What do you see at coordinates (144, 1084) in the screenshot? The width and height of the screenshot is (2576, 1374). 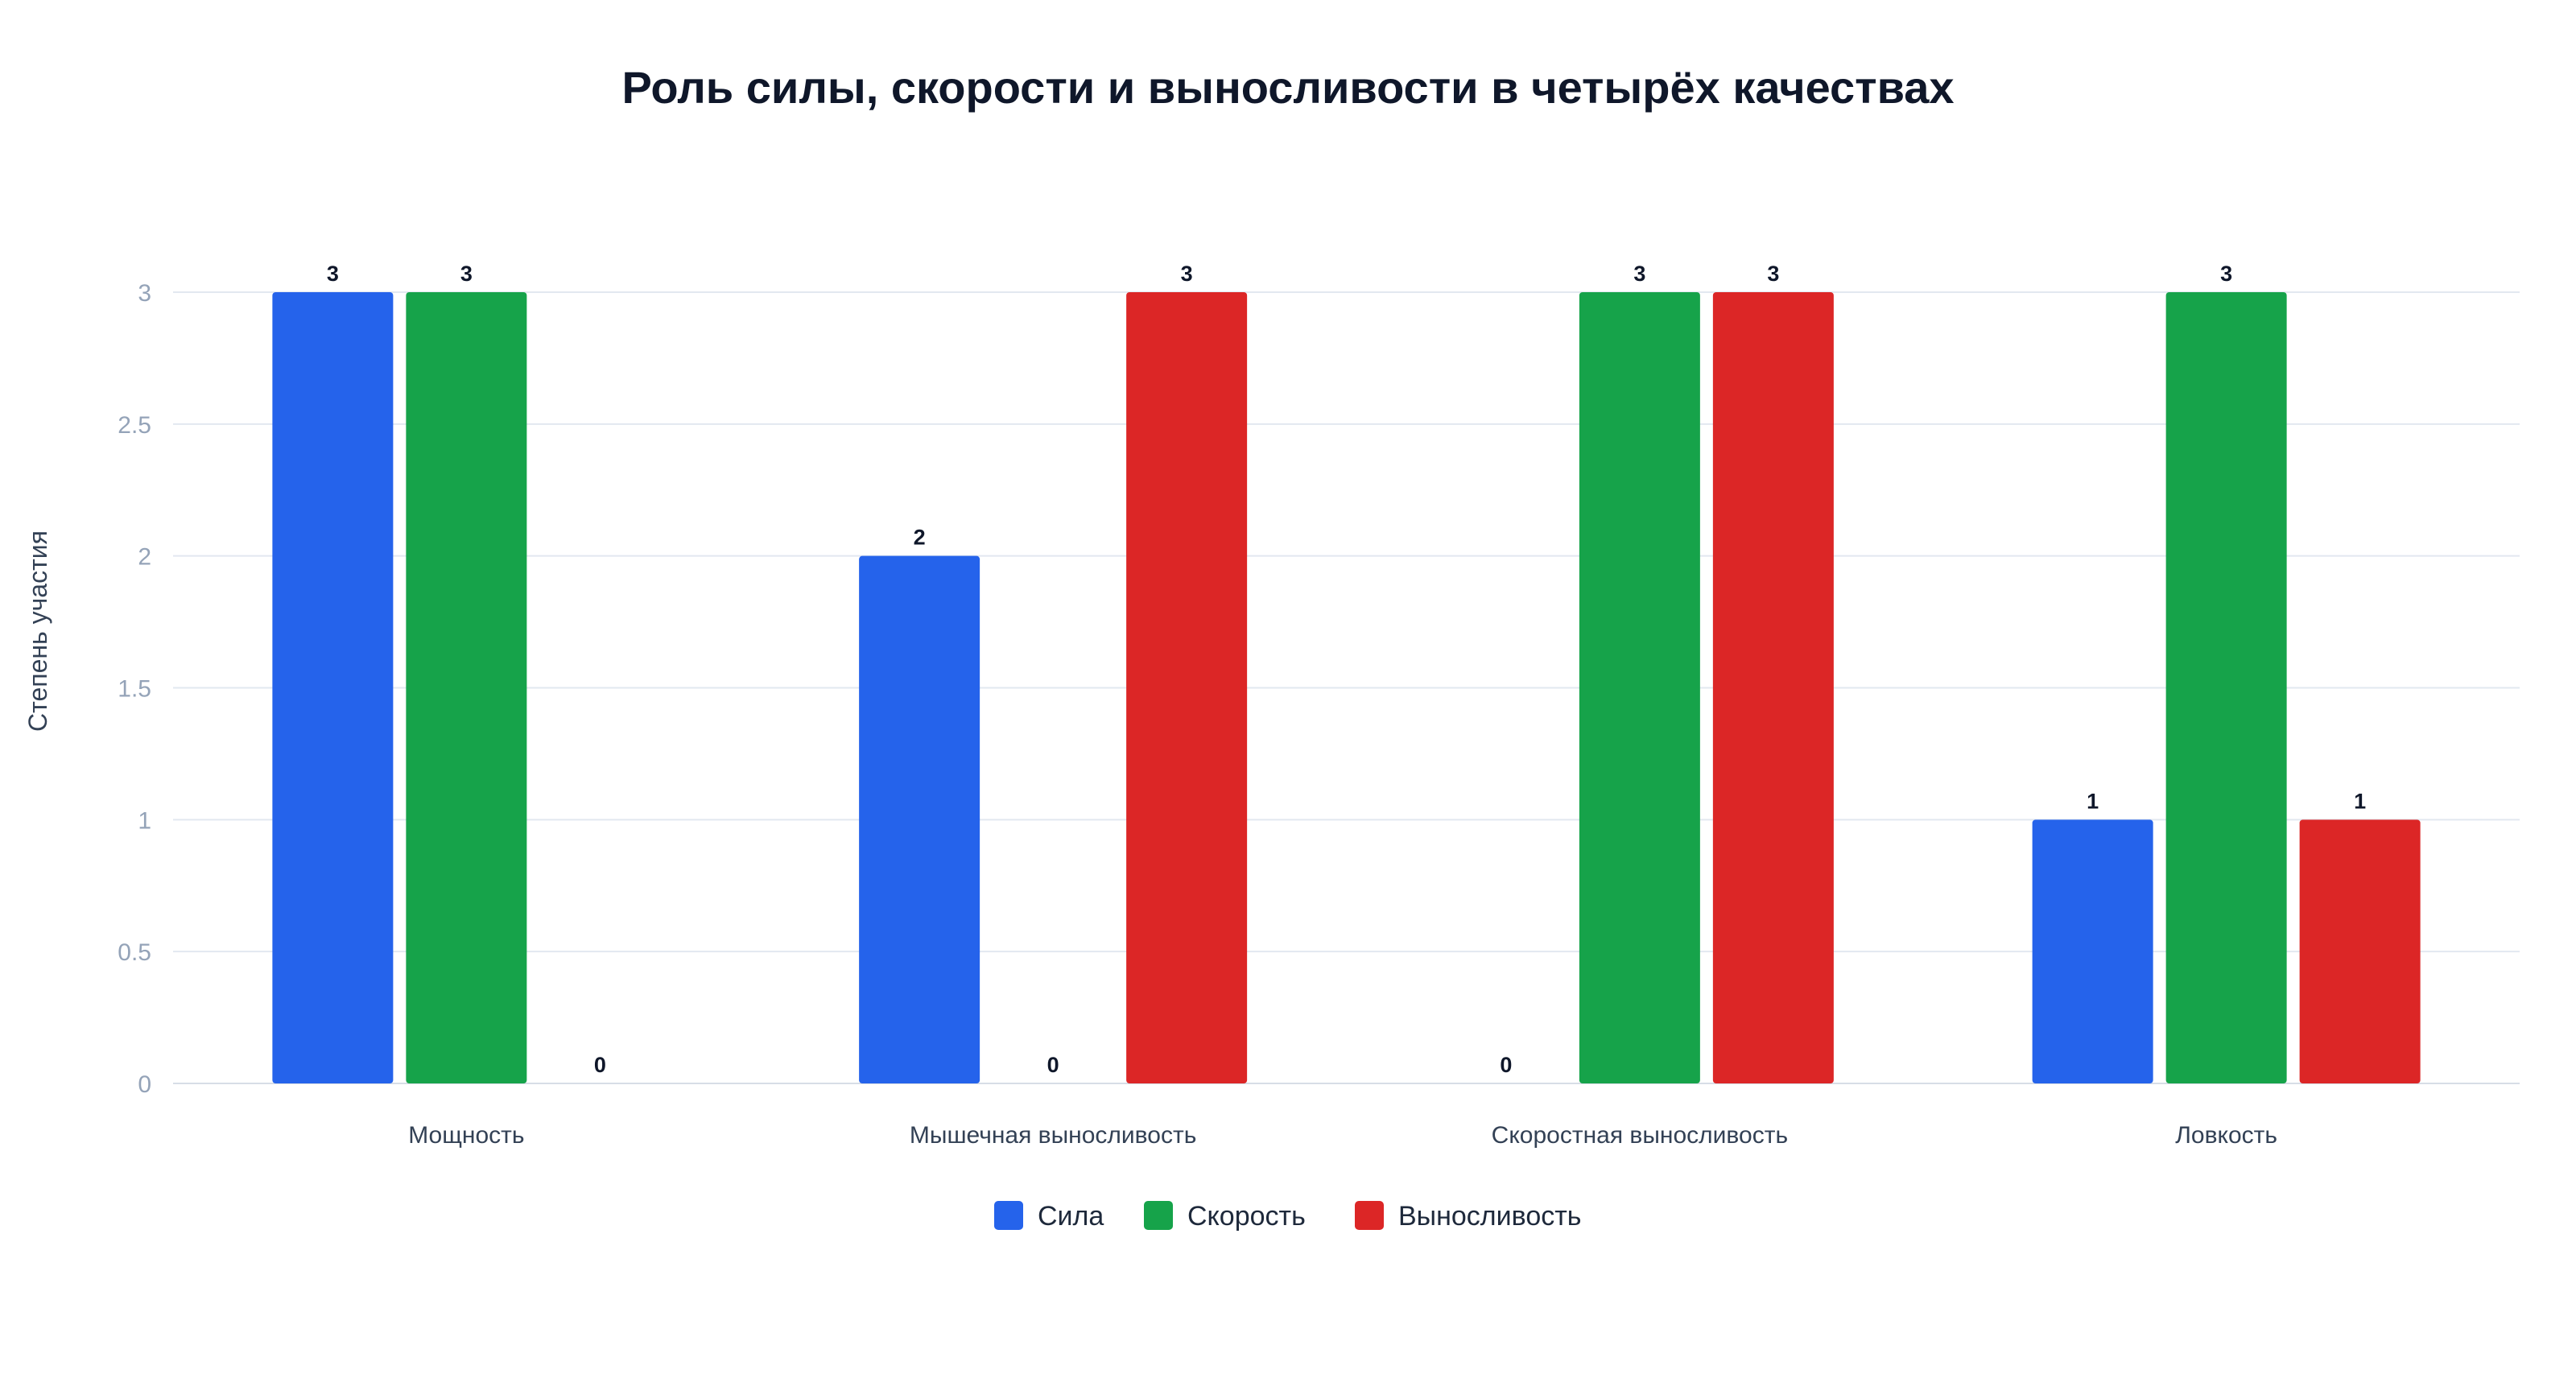 I see `y-tick-label: 0` at bounding box center [144, 1084].